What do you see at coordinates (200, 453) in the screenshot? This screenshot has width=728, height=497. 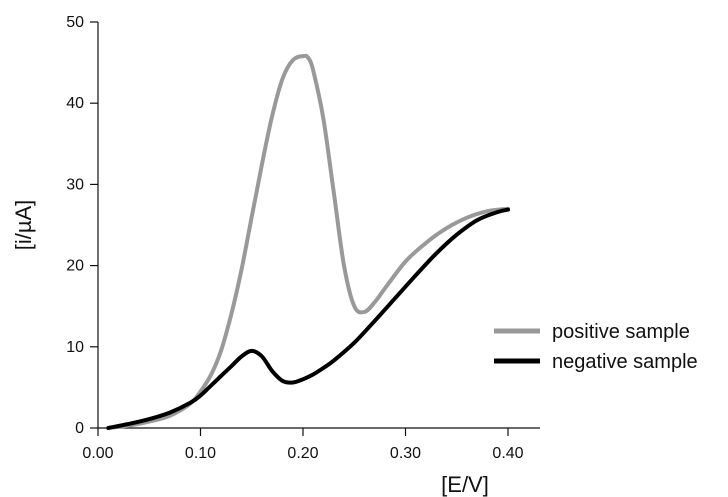 I see `x-tick-label: 0.10` at bounding box center [200, 453].